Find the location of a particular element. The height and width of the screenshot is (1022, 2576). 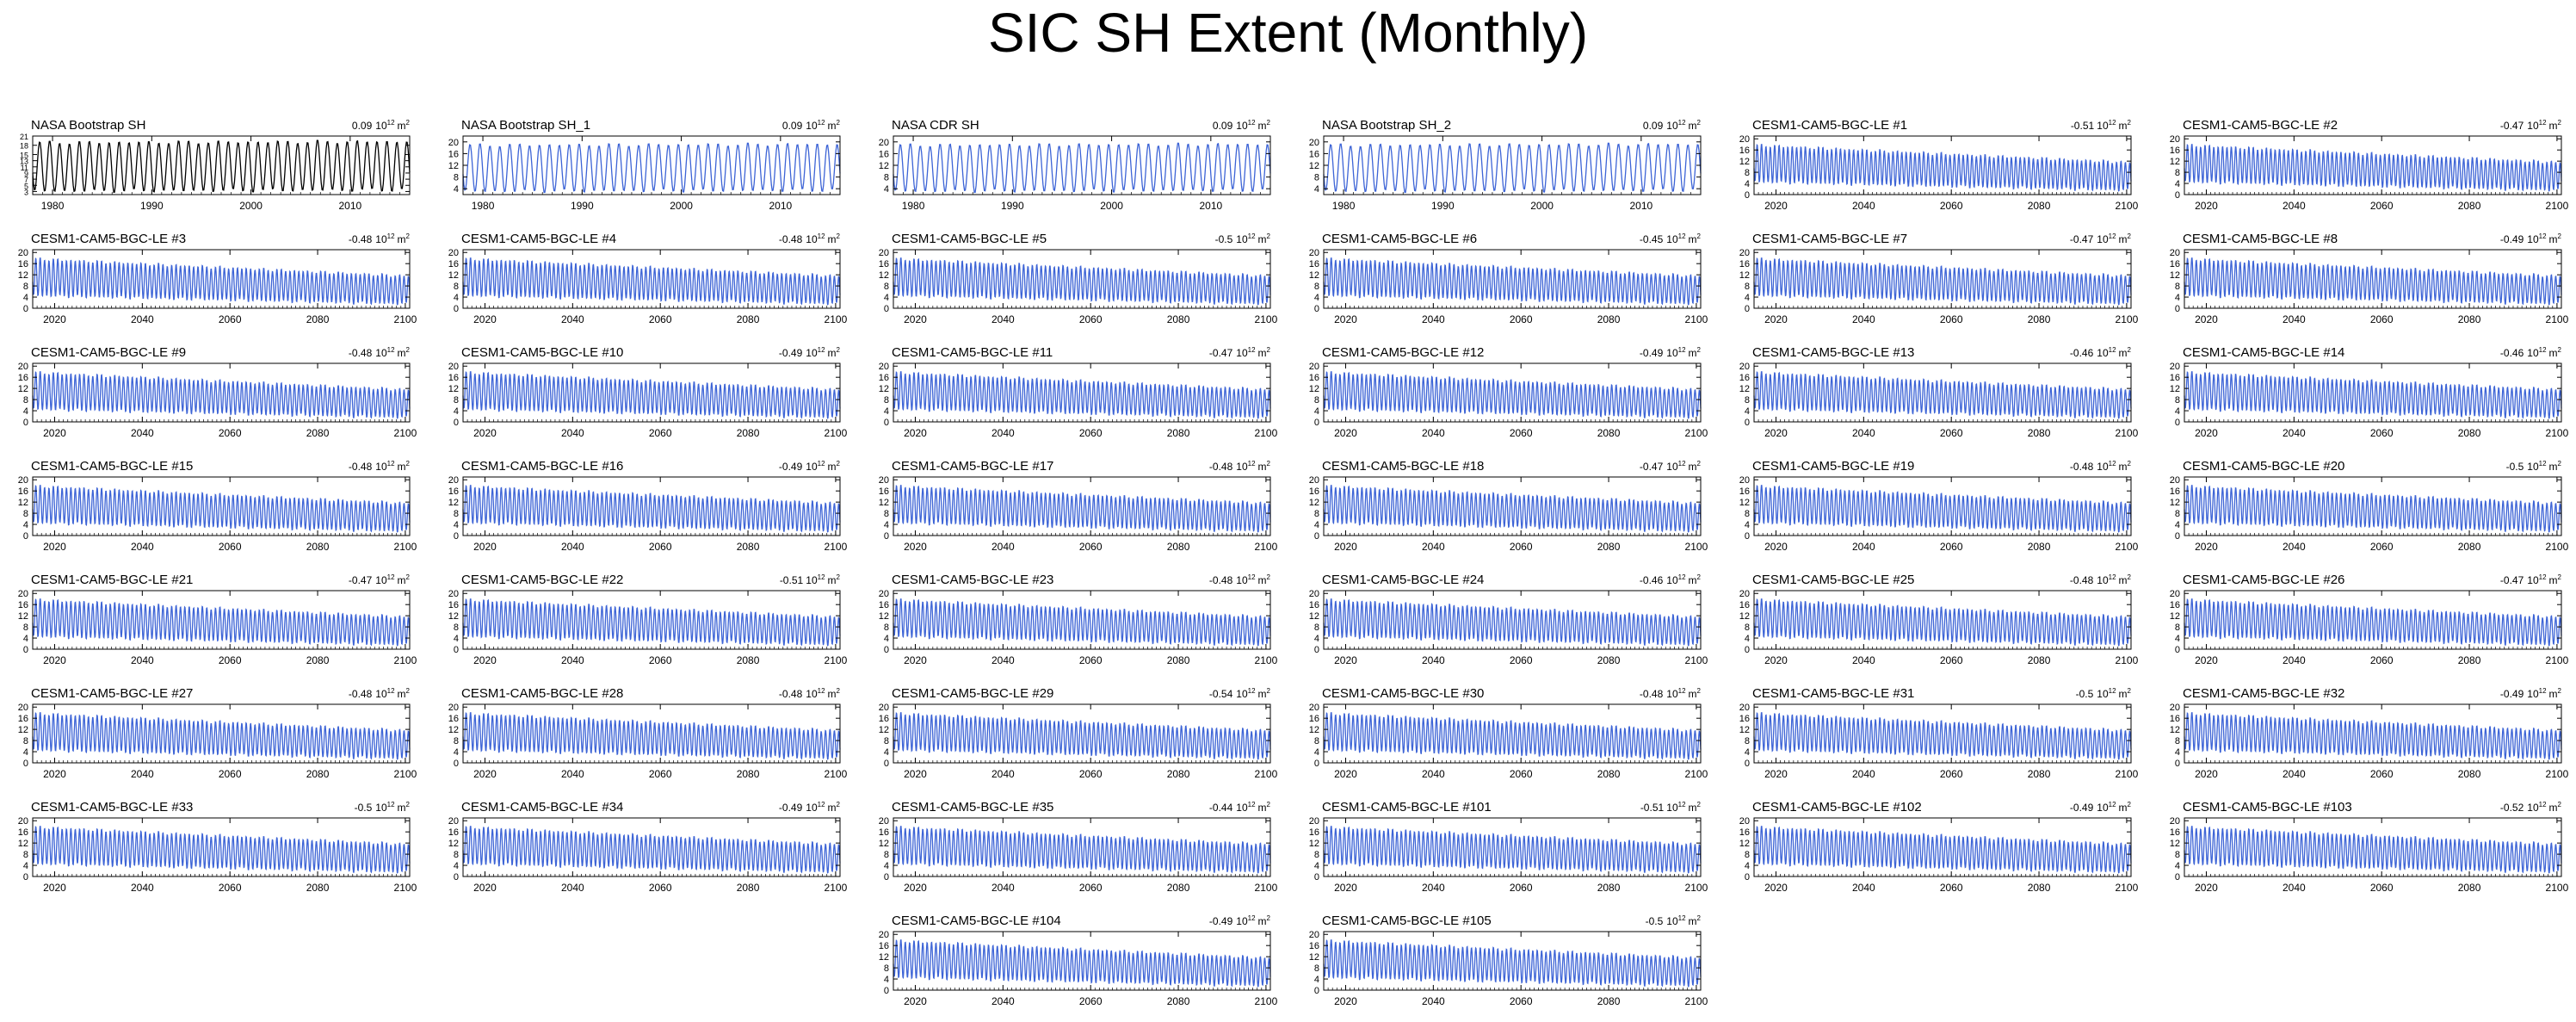

trend-value: -0.49 is located at coordinates (791, 467).